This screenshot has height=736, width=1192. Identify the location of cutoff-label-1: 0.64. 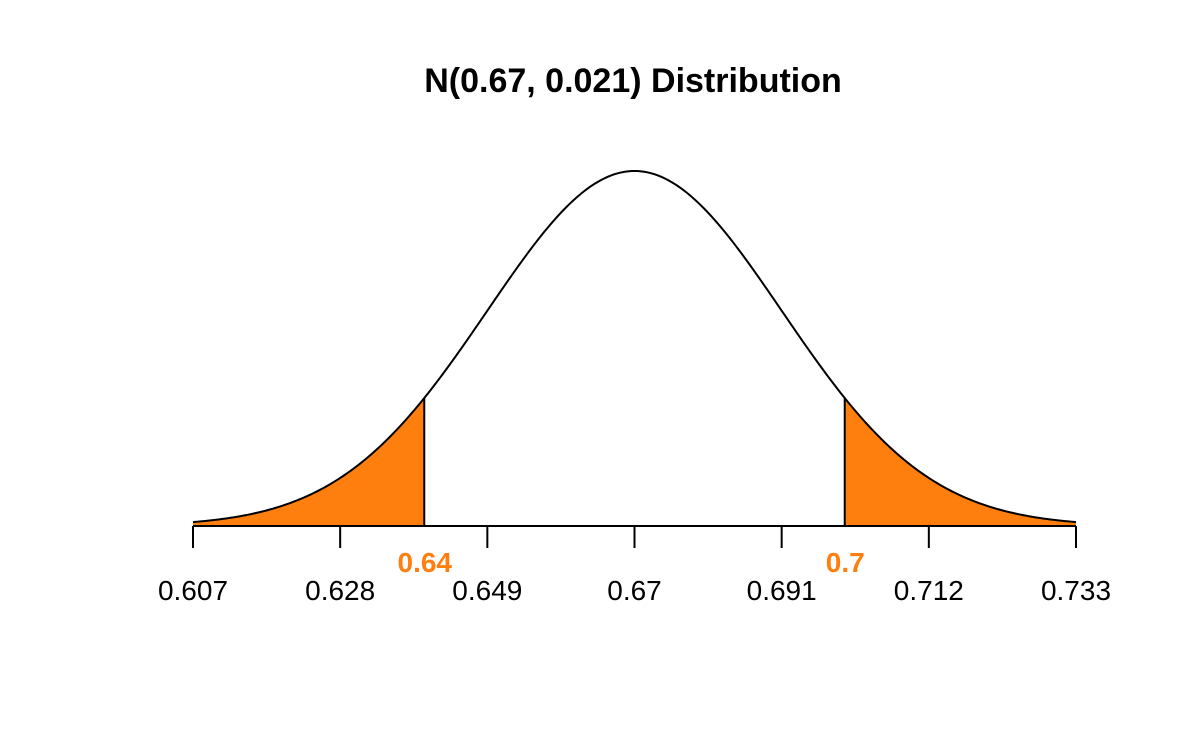
(425, 562).